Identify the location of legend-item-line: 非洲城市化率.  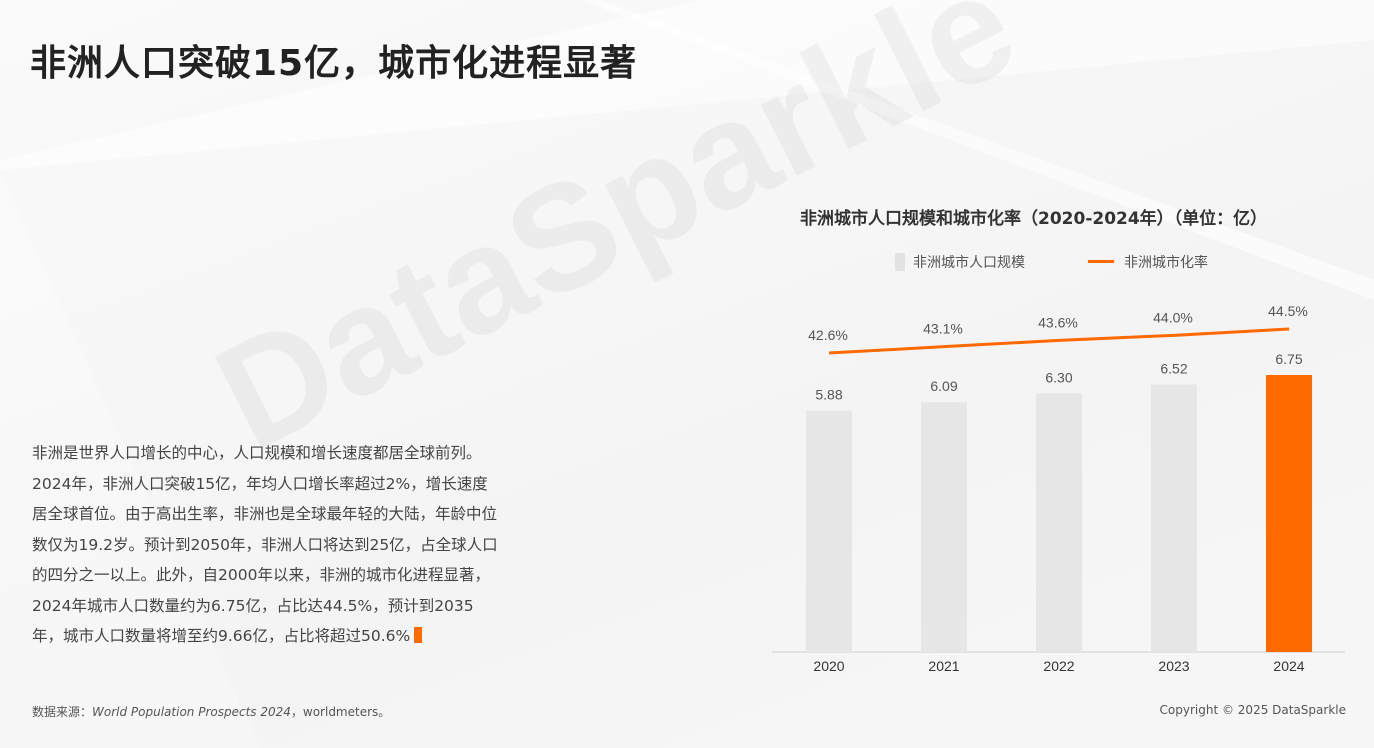
(1148, 262).